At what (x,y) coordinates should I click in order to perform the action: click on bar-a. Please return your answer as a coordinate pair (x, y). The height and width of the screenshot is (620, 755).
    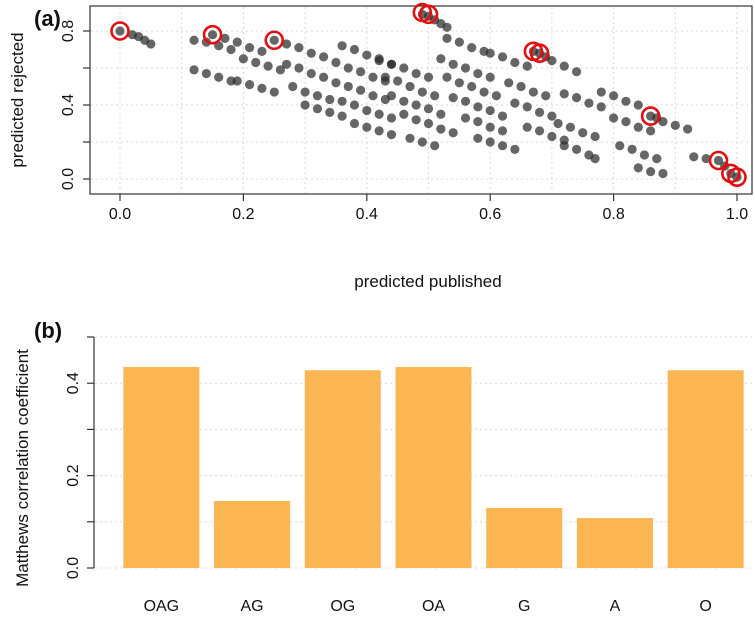
    Looking at the image, I should click on (614, 543).